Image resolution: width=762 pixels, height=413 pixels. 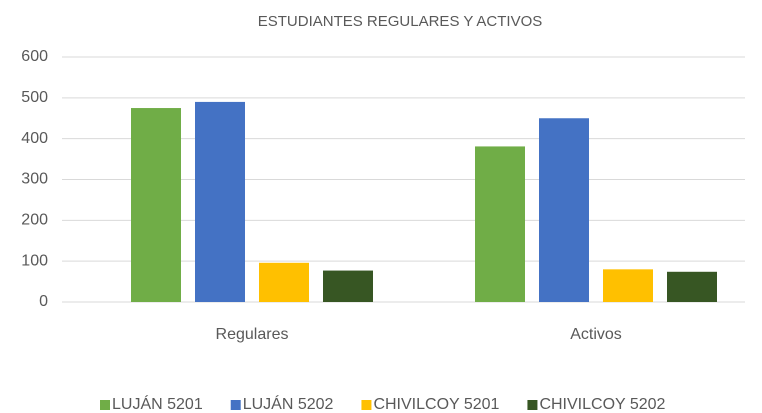 I want to click on x-tick-label: Activos, so click(x=596, y=334).